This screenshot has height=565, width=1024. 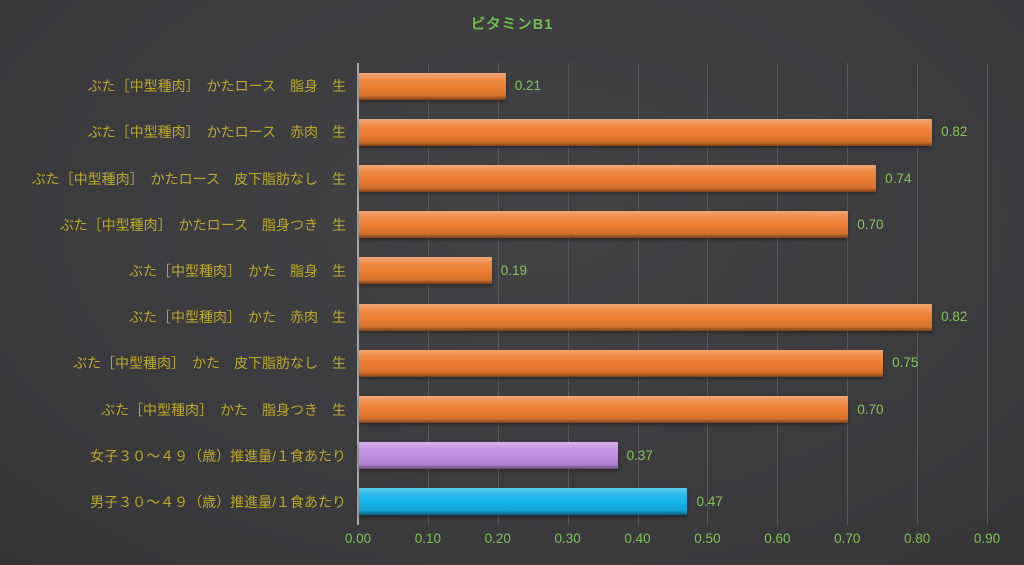 I want to click on x-tick-label: 0.00, so click(x=358, y=538).